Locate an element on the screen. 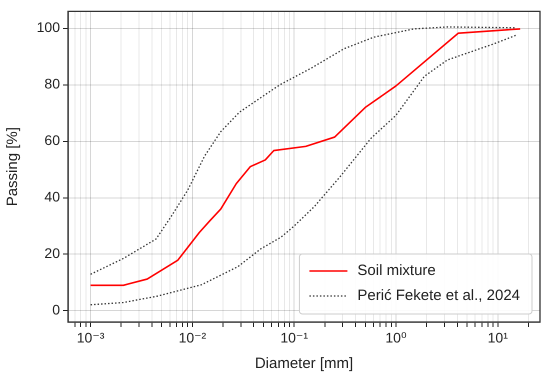  y-tick-label: 100 is located at coordinates (48, 27).